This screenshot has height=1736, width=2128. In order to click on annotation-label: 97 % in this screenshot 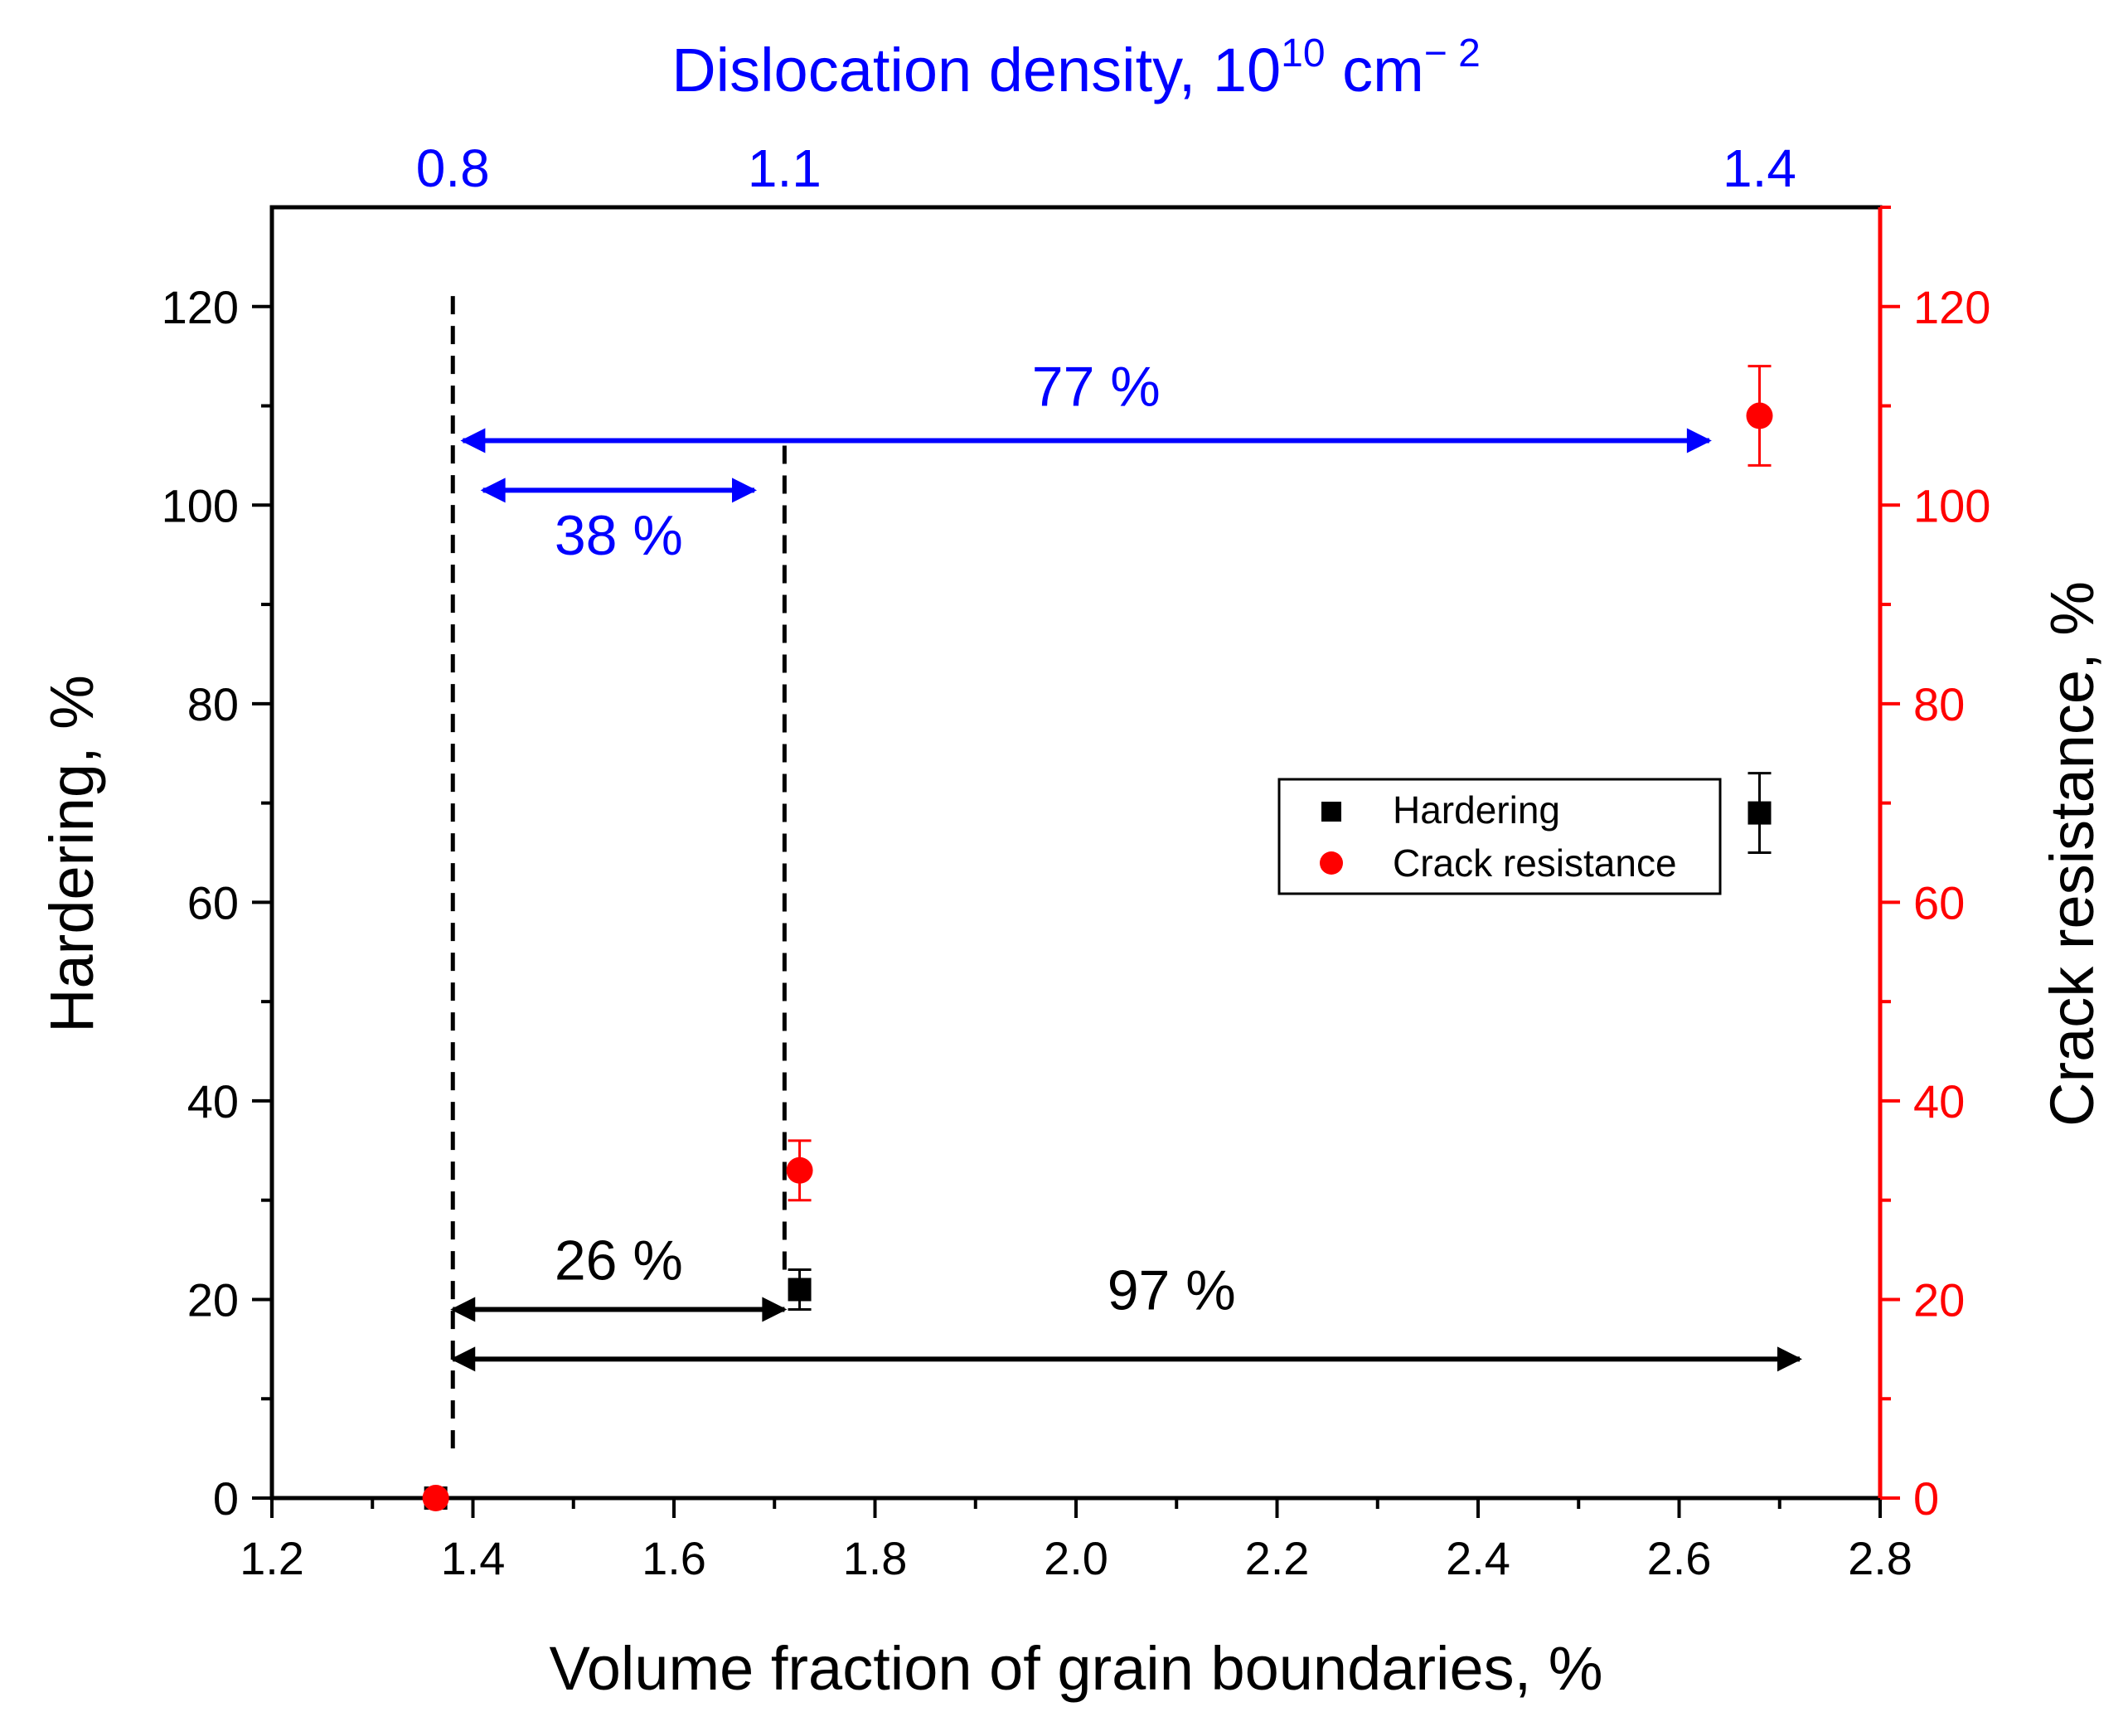, I will do `click(1172, 1289)`.